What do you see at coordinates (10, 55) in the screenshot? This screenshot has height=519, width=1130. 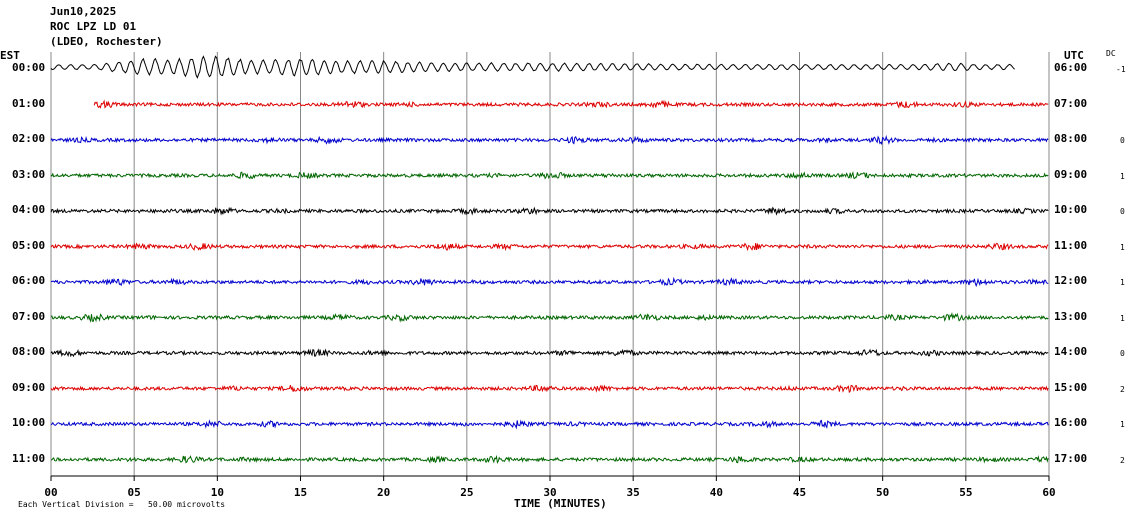 I see `left-timezone-label: EST` at bounding box center [10, 55].